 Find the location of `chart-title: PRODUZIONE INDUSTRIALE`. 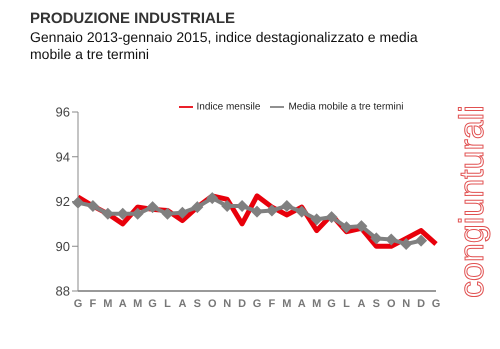

chart-title: PRODUZIONE INDUSTRIALE is located at coordinates (133, 18).